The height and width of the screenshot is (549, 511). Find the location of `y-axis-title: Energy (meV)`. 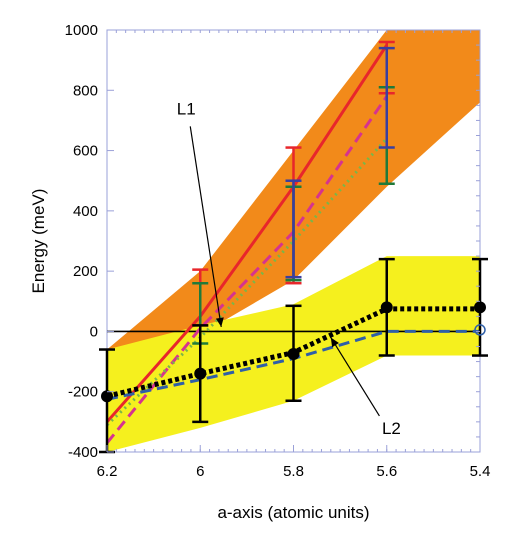

y-axis-title: Energy (meV) is located at coordinates (38, 241).